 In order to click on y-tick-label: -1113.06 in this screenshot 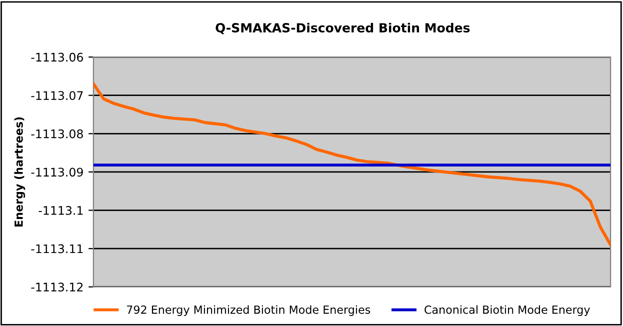, I will do `click(57, 57)`.